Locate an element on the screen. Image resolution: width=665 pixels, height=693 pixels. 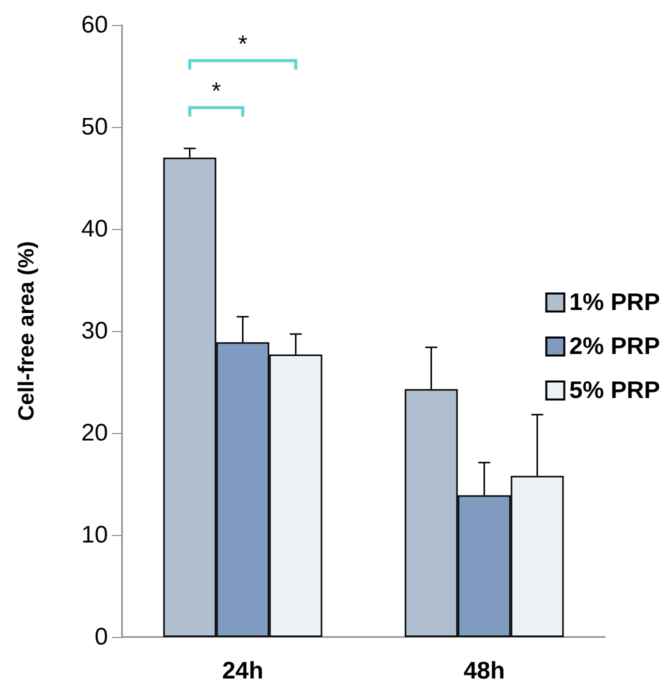
y-tick-label: 10 is located at coordinates (94, 535).